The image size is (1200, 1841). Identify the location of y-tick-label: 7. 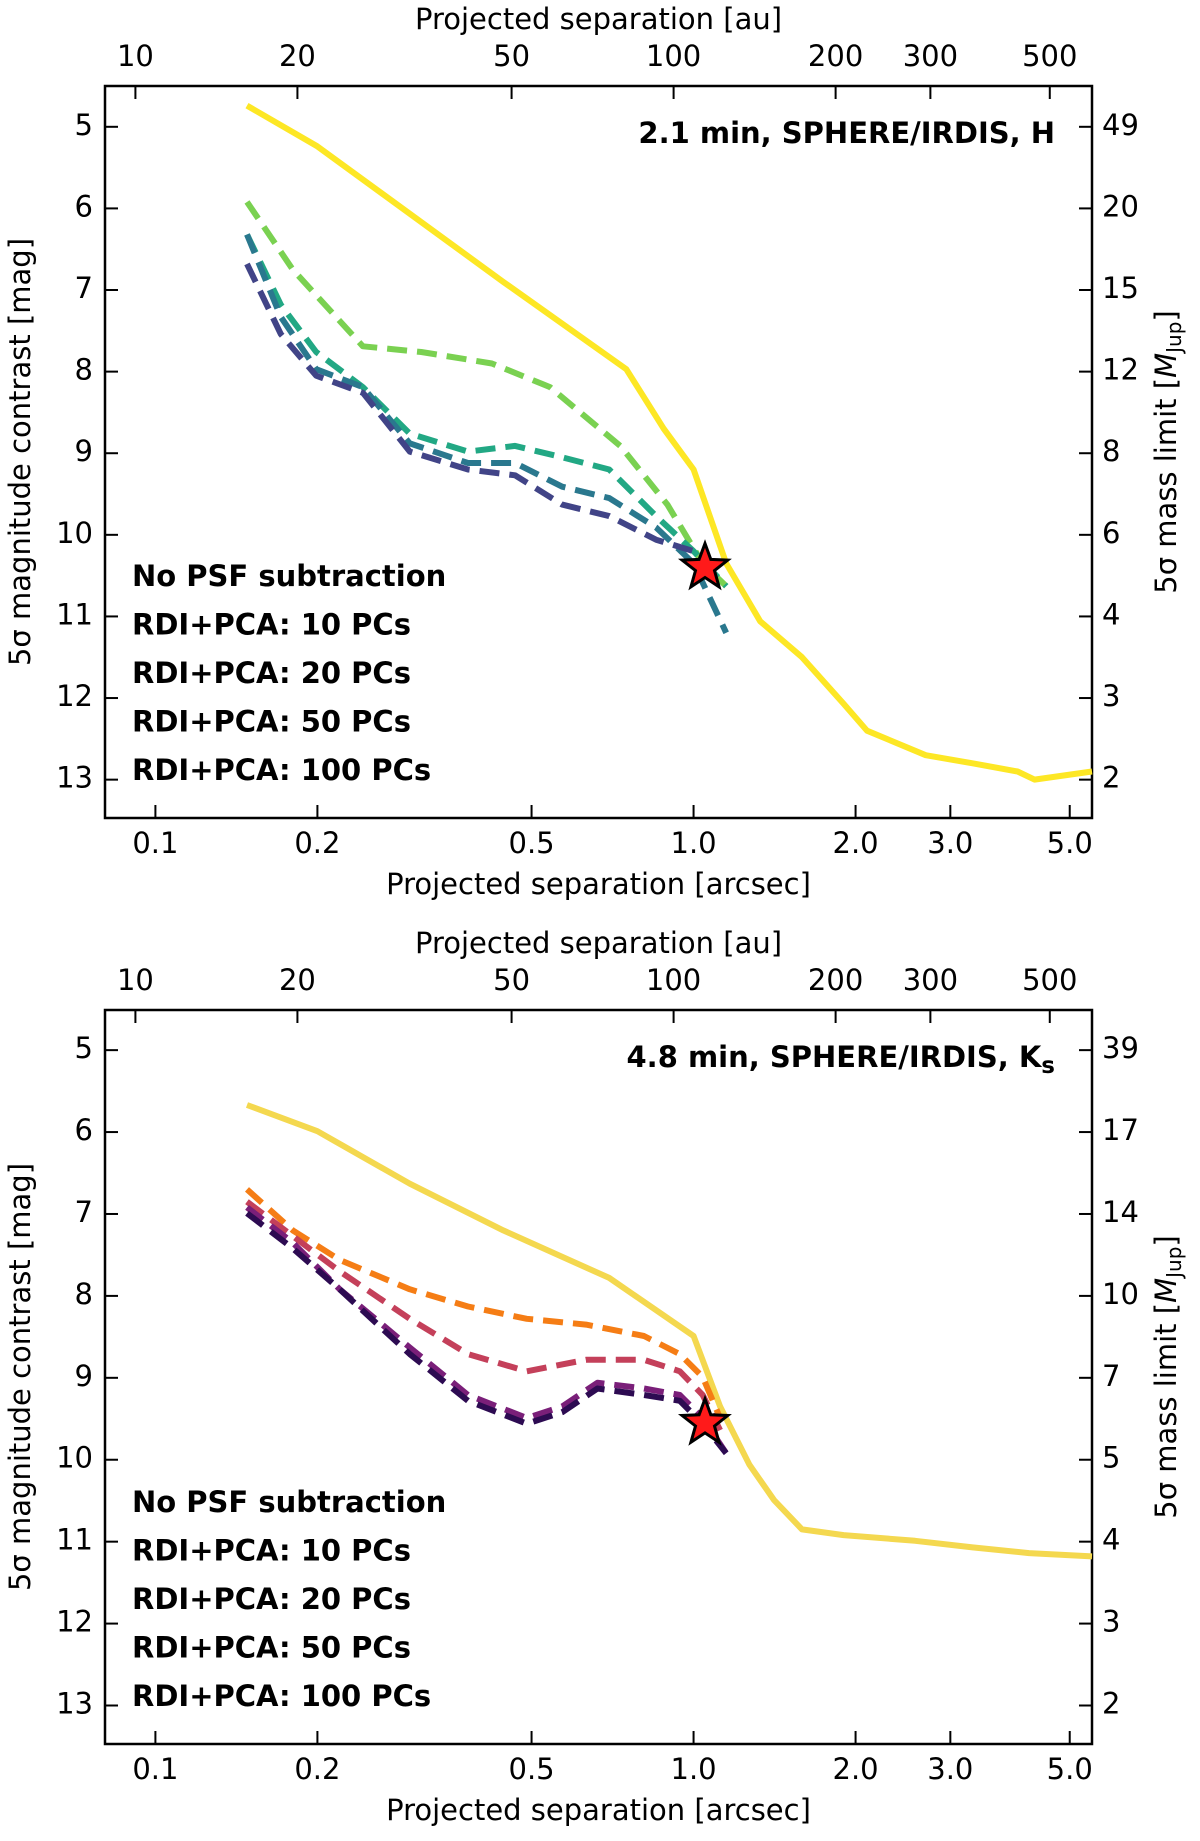
(84, 1212).